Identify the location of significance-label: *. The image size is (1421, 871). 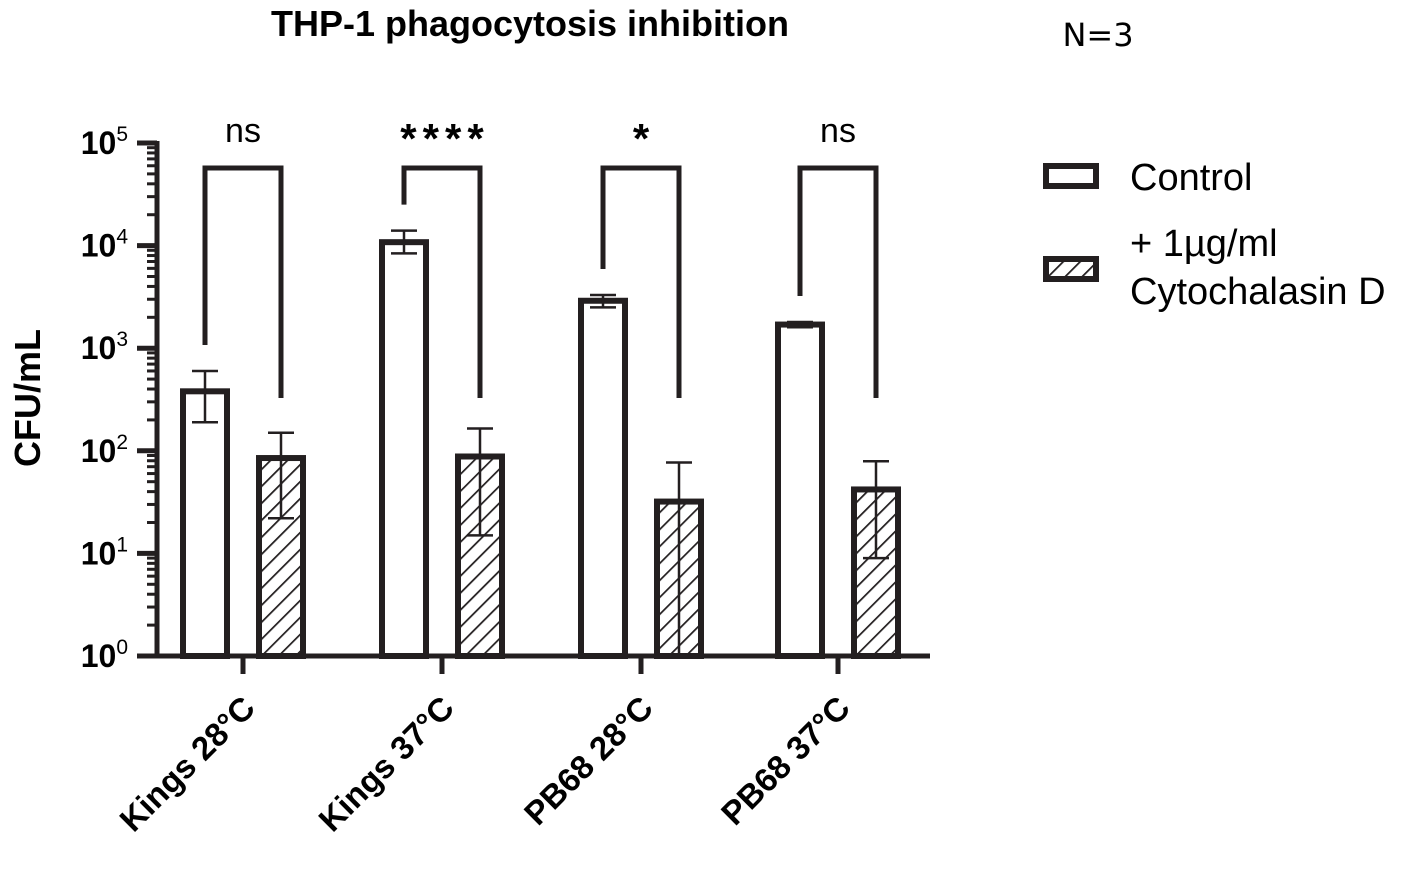
(644, 138).